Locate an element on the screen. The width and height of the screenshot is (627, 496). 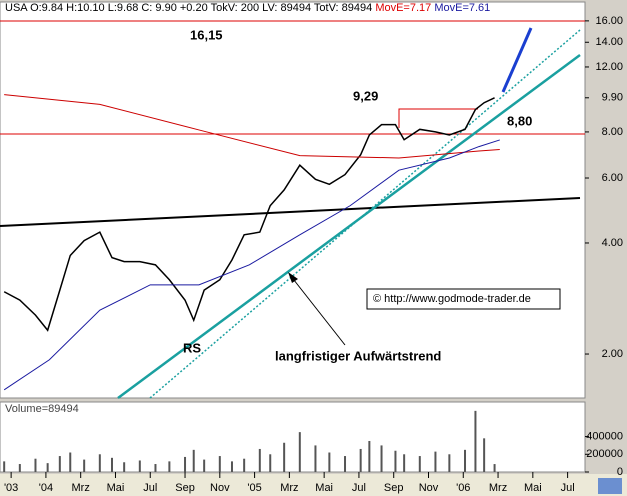
annotation: RS is located at coordinates (192, 347).